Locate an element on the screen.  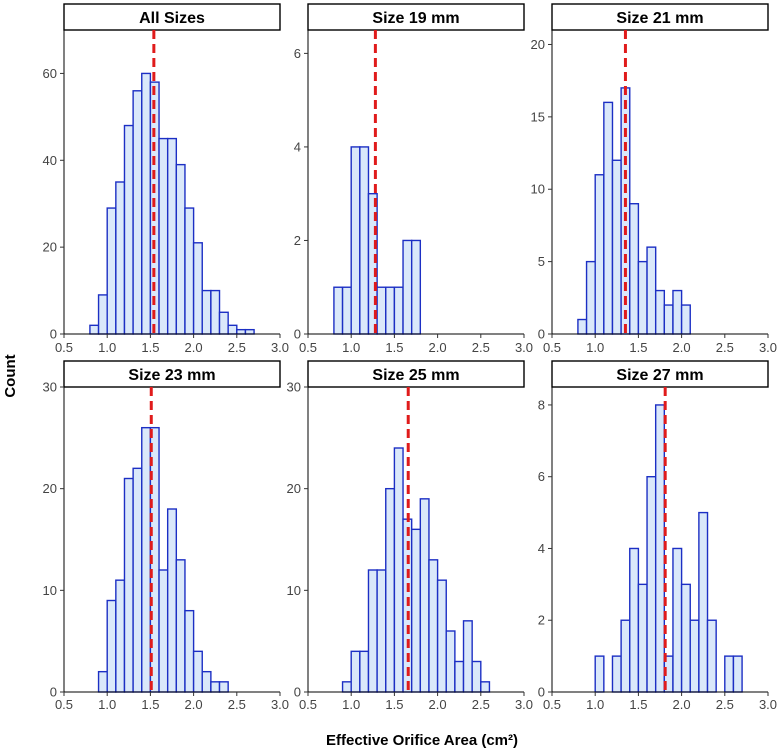
panel-title: Size 21 mm is located at coordinates (659, 18).